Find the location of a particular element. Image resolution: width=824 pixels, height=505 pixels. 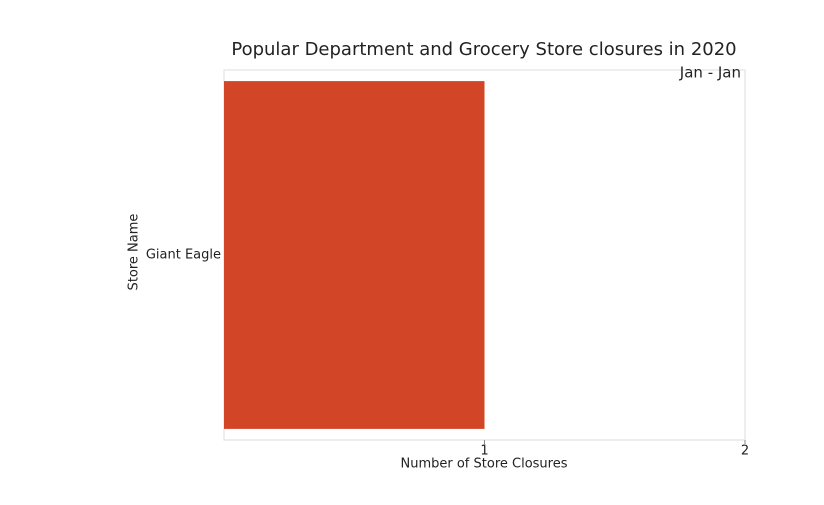

x-tick-label: 1 is located at coordinates (484, 451).